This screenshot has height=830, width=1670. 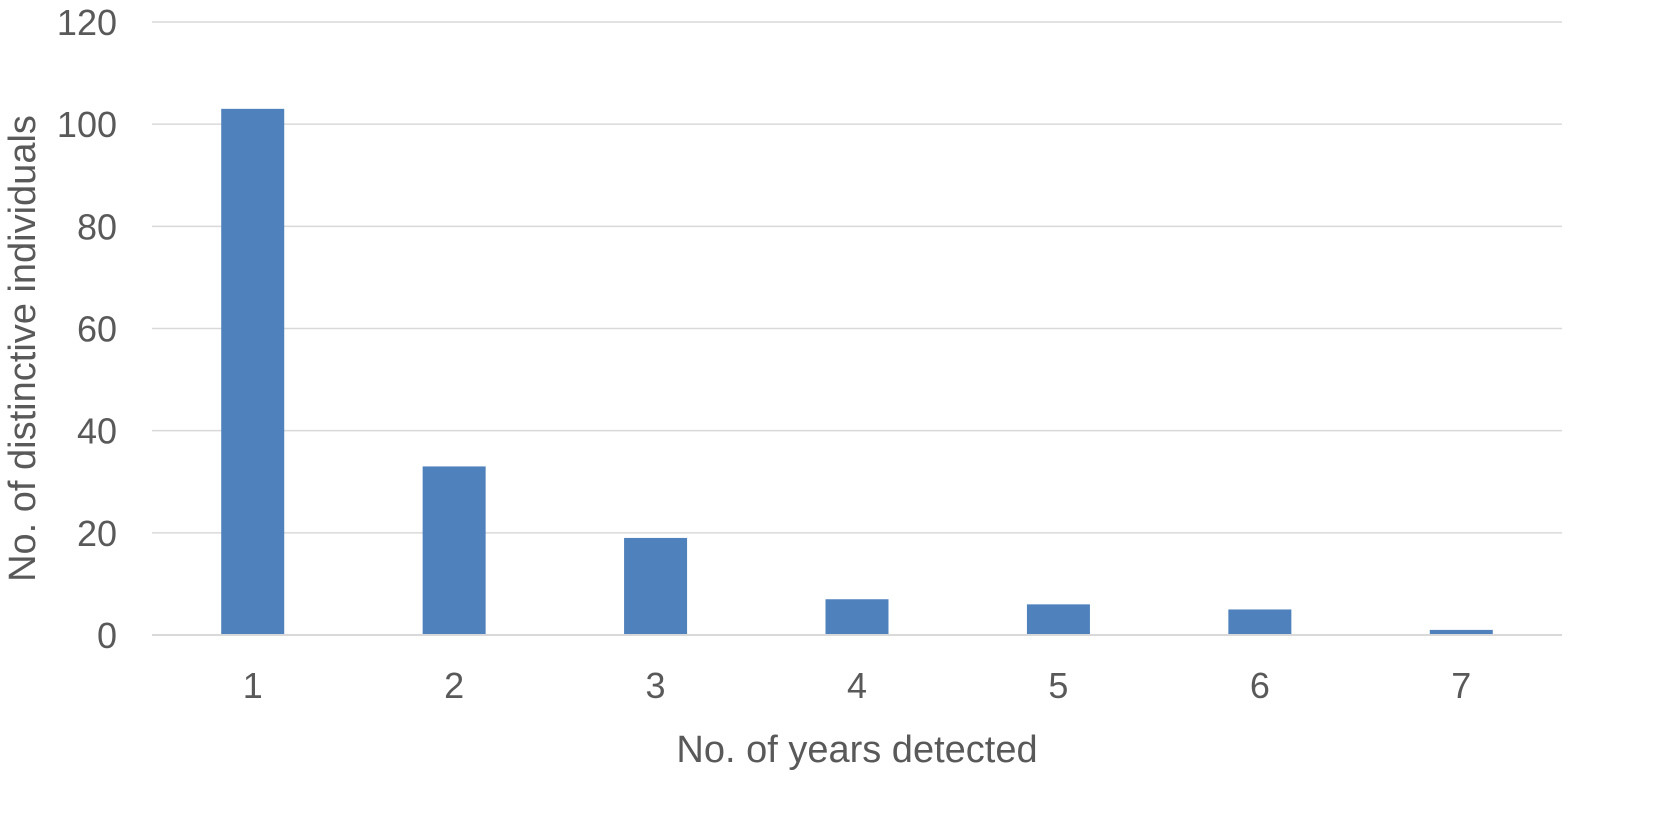 I want to click on x-tick-label: 7, so click(x=1461, y=685).